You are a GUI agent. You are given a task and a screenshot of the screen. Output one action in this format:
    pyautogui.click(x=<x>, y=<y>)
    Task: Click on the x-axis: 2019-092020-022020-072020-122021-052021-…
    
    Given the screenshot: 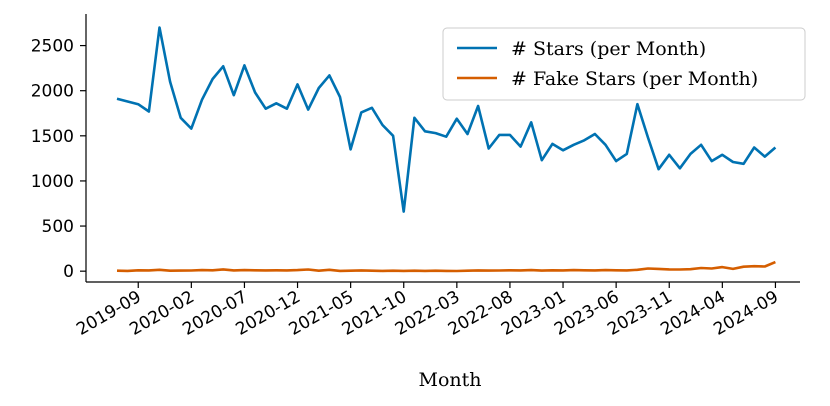 What is the action you would take?
    pyautogui.click(x=436, y=310)
    